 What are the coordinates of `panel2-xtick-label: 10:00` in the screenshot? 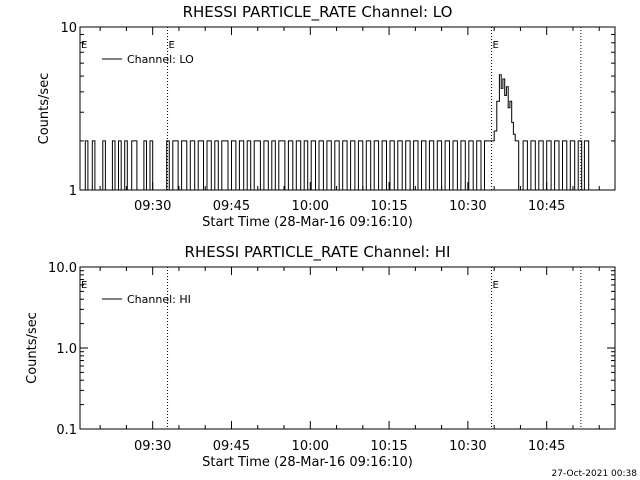 It's located at (310, 446).